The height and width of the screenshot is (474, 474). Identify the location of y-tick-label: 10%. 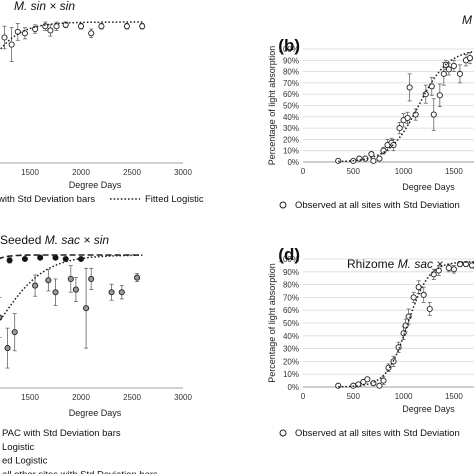
(291, 151).